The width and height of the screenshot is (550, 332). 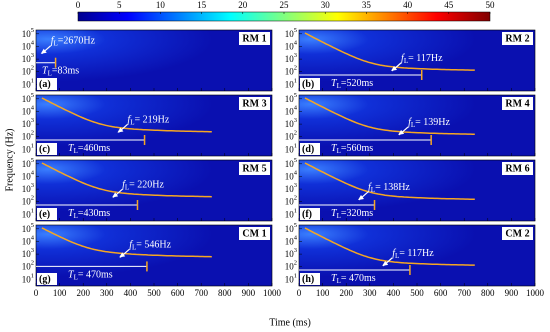 I want to click on decay-time-label: TL= 470ms, so click(x=90, y=275).